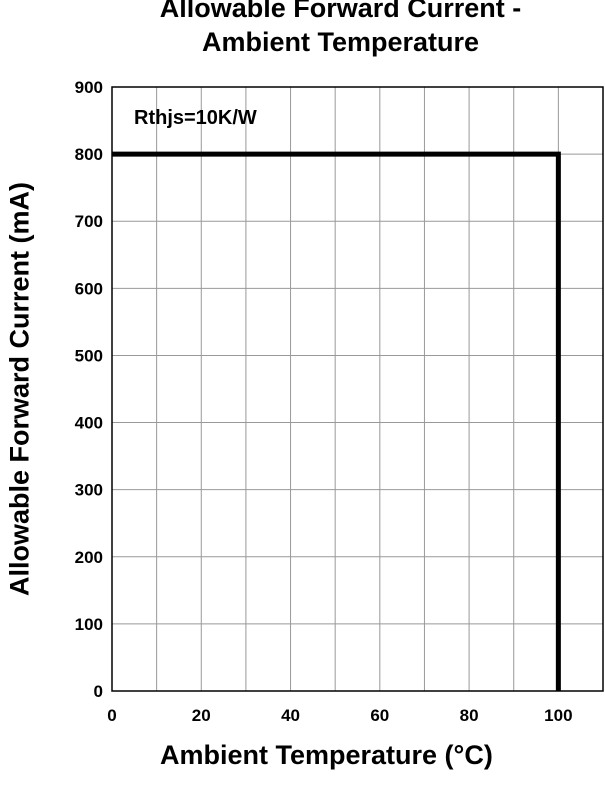 This screenshot has width=605, height=787. I want to click on x-tick-label: 60, so click(379, 715).